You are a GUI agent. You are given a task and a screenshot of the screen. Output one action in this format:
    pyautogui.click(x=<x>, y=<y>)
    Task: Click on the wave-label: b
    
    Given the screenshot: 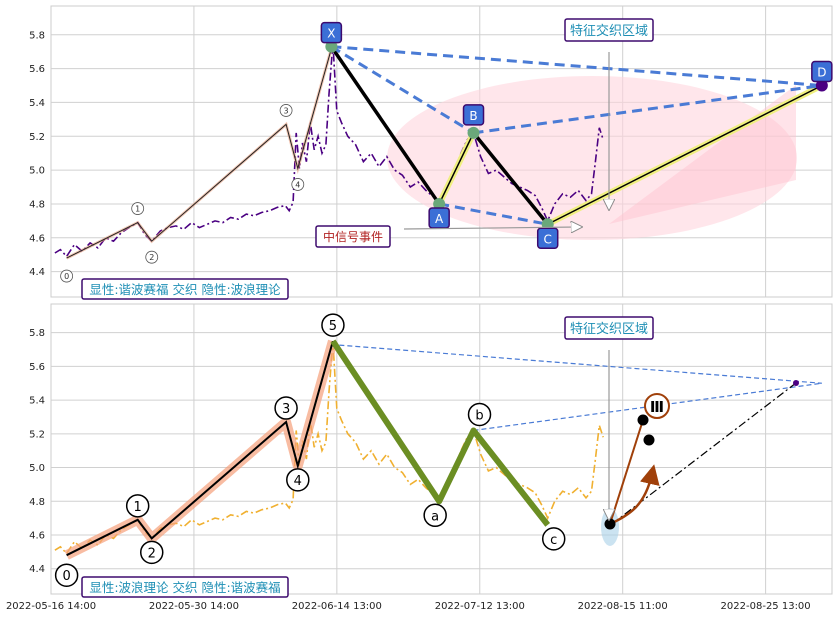 What is the action you would take?
    pyautogui.click(x=479, y=415)
    